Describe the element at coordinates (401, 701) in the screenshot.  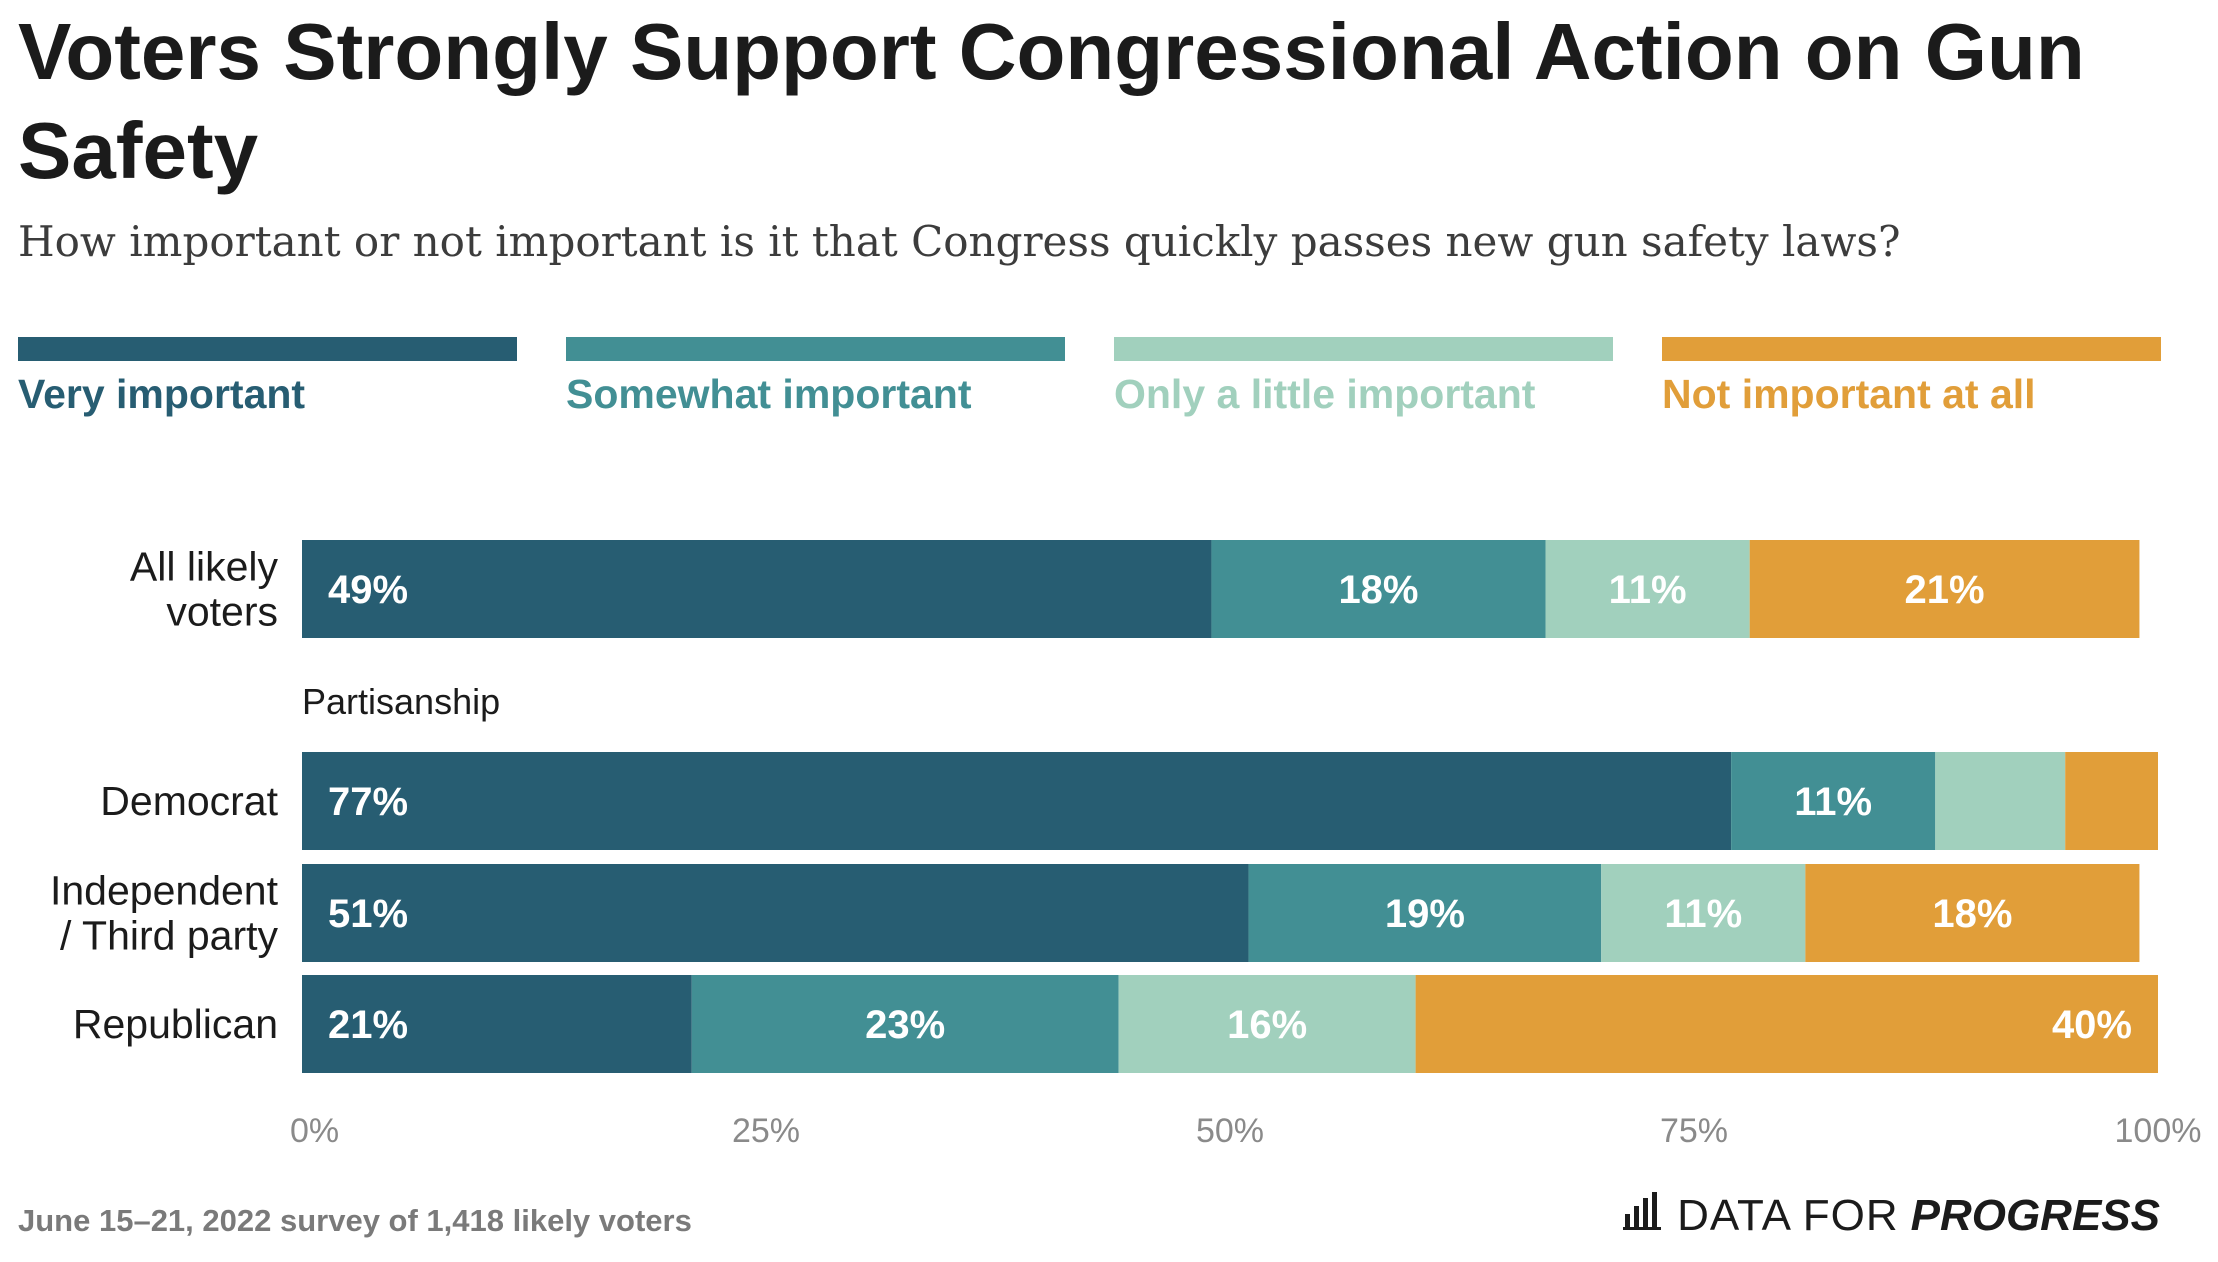
I see `group-label-partisanship: Partisanship` at that location.